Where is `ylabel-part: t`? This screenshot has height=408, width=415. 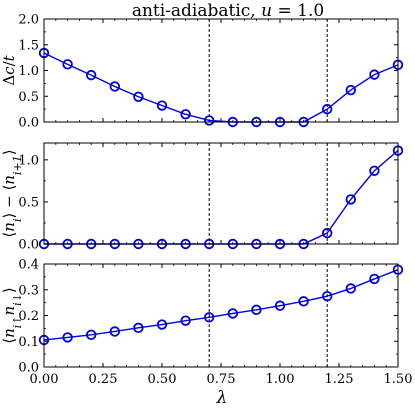 ylabel-part: t is located at coordinates (9, 57).